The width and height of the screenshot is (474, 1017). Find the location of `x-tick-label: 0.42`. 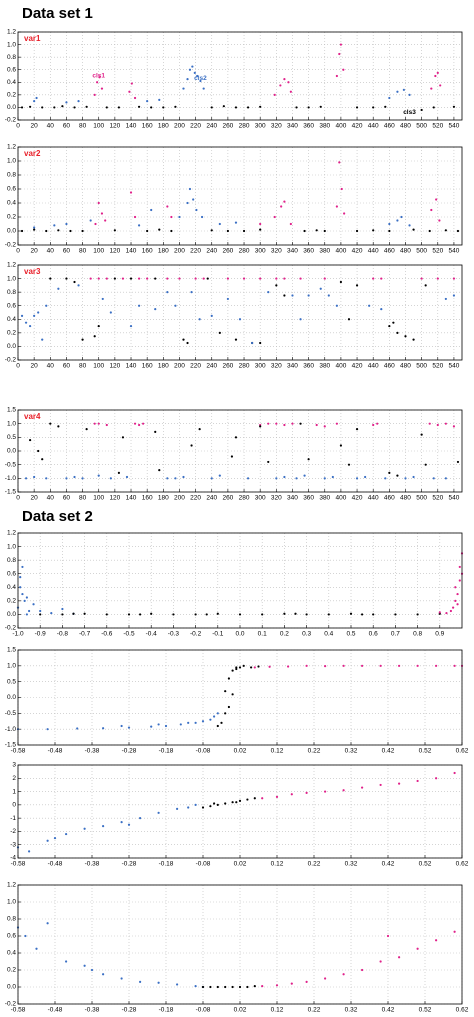

x-tick-label: 0.42 is located at coordinates (388, 1010).